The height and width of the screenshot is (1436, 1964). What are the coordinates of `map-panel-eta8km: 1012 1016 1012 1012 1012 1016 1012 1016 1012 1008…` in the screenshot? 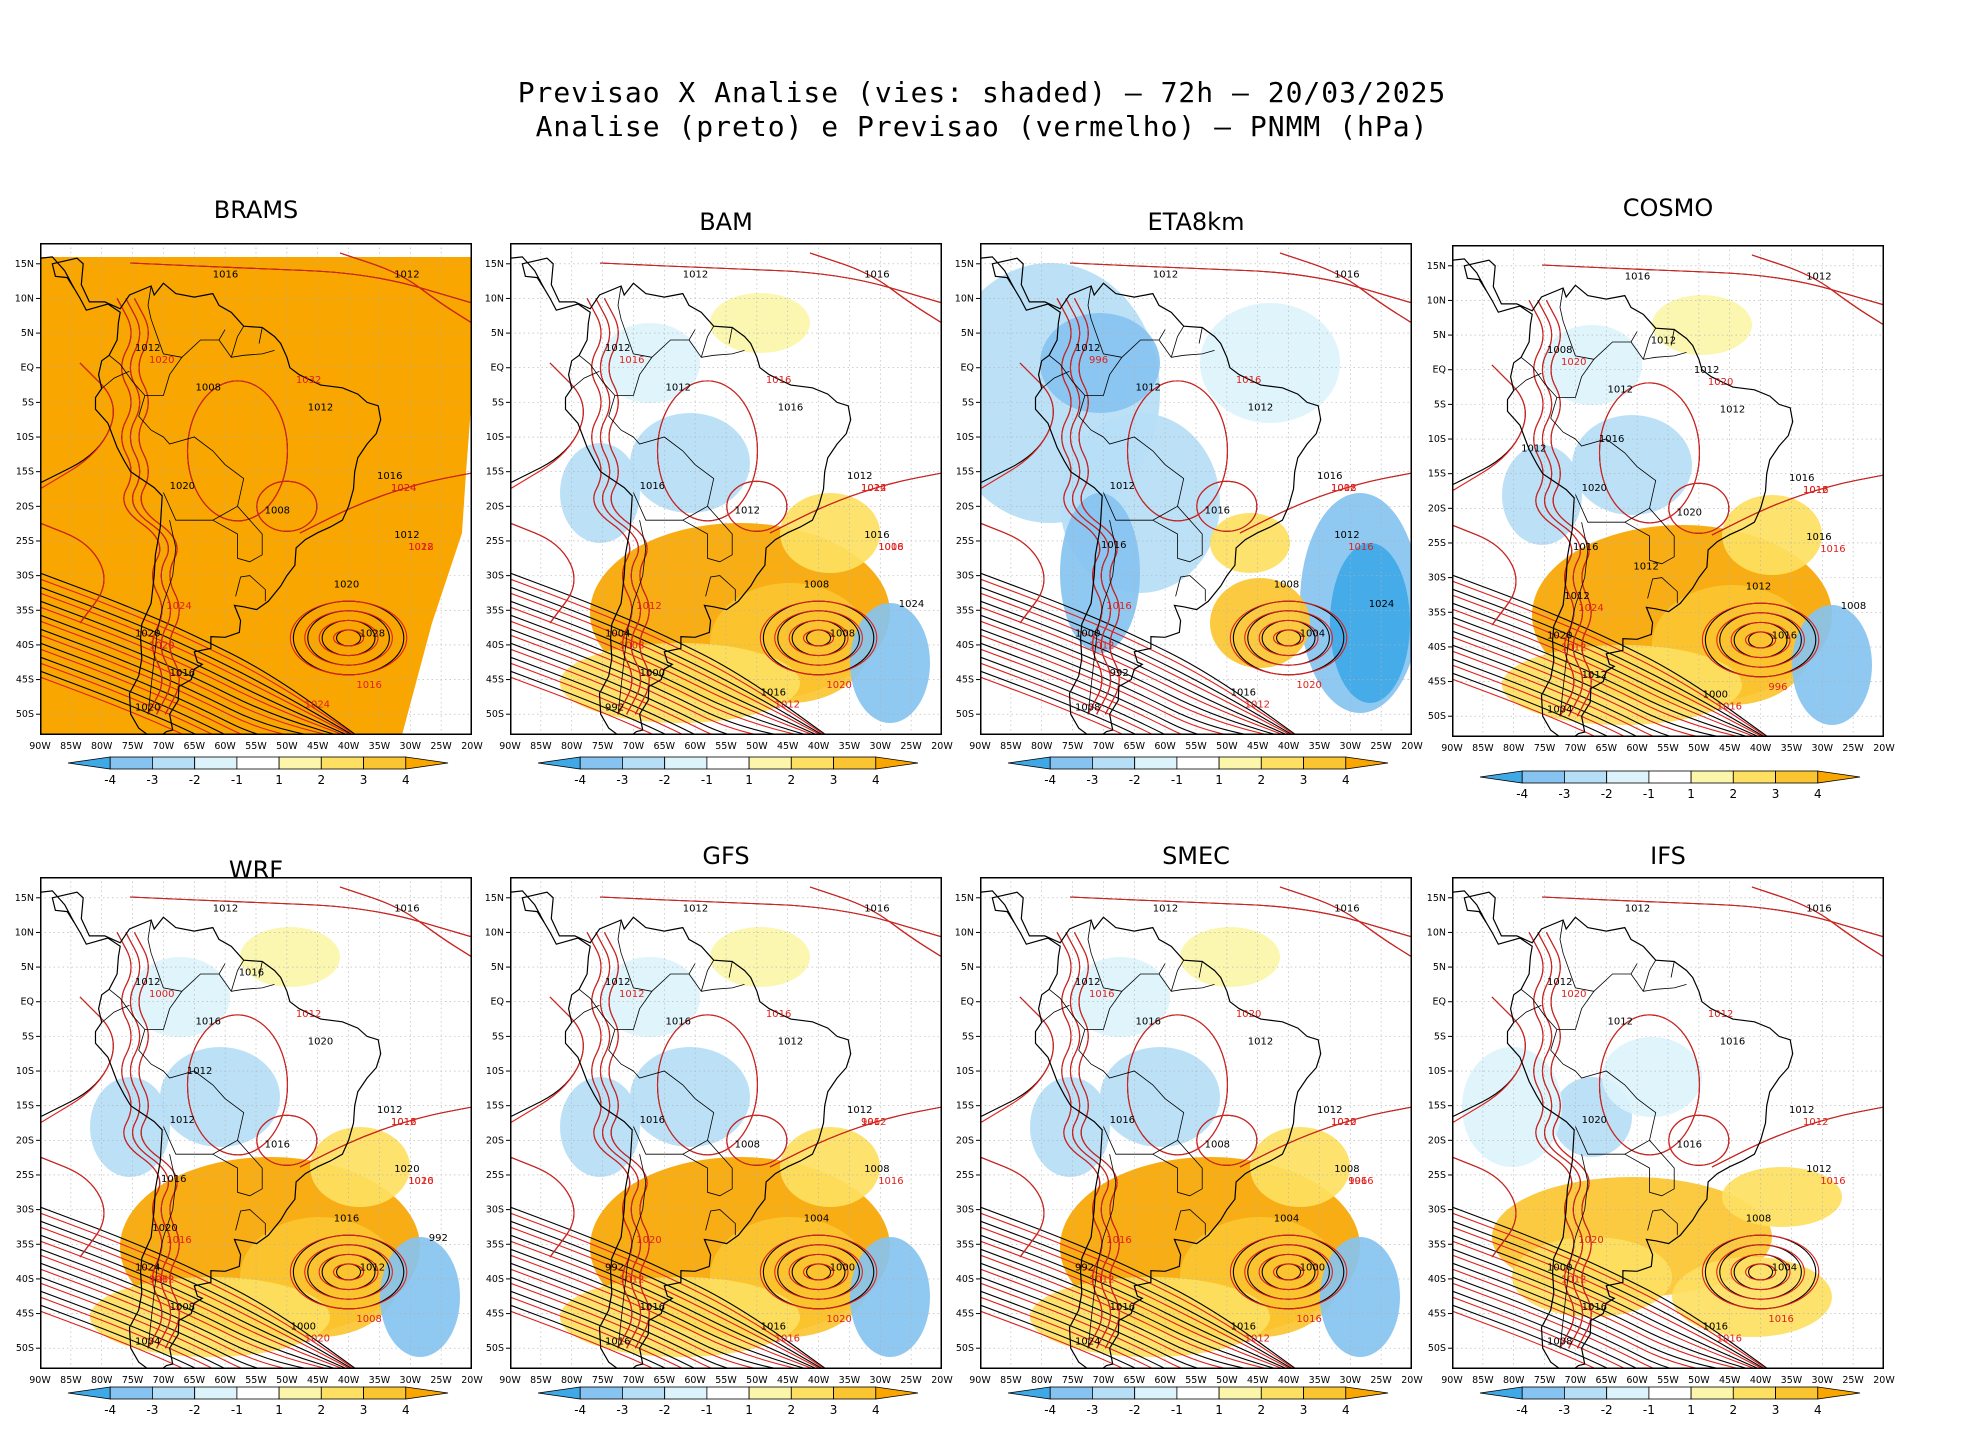 It's located at (1189, 497).